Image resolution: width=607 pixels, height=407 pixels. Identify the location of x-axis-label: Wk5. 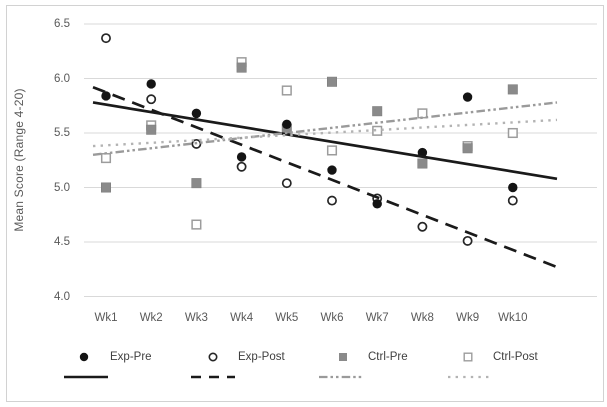
(287, 318).